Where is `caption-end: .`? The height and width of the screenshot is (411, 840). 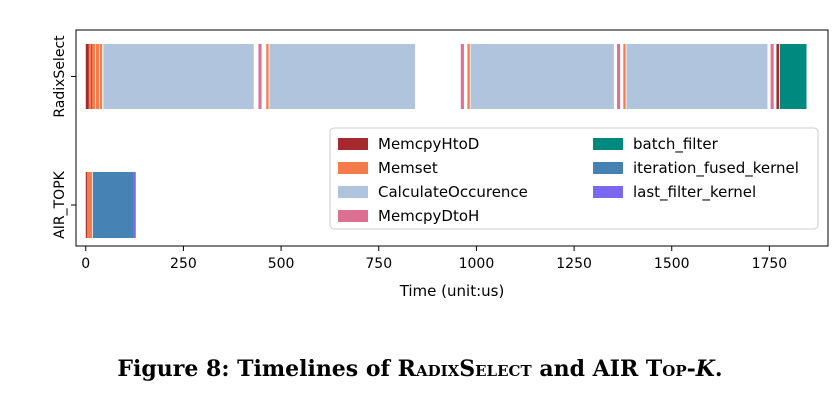
caption-end: . is located at coordinates (718, 369).